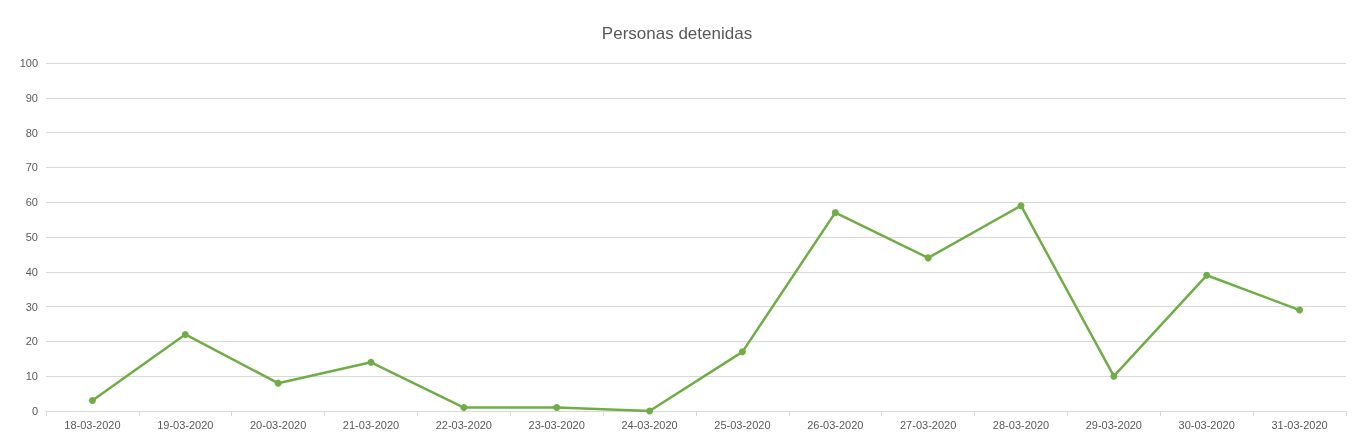 Image resolution: width=1354 pixels, height=442 pixels. Describe the element at coordinates (649, 424) in the screenshot. I see `x-tick-label: 24-03-2020` at that location.